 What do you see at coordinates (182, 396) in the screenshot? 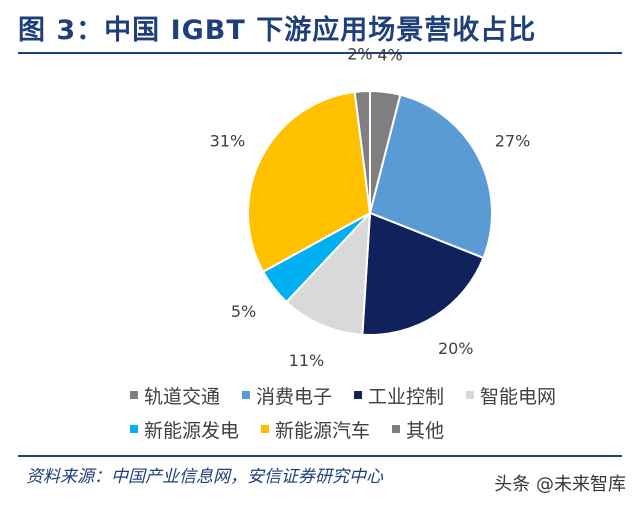
I see `legend-label-0: 轨道交通` at bounding box center [182, 396].